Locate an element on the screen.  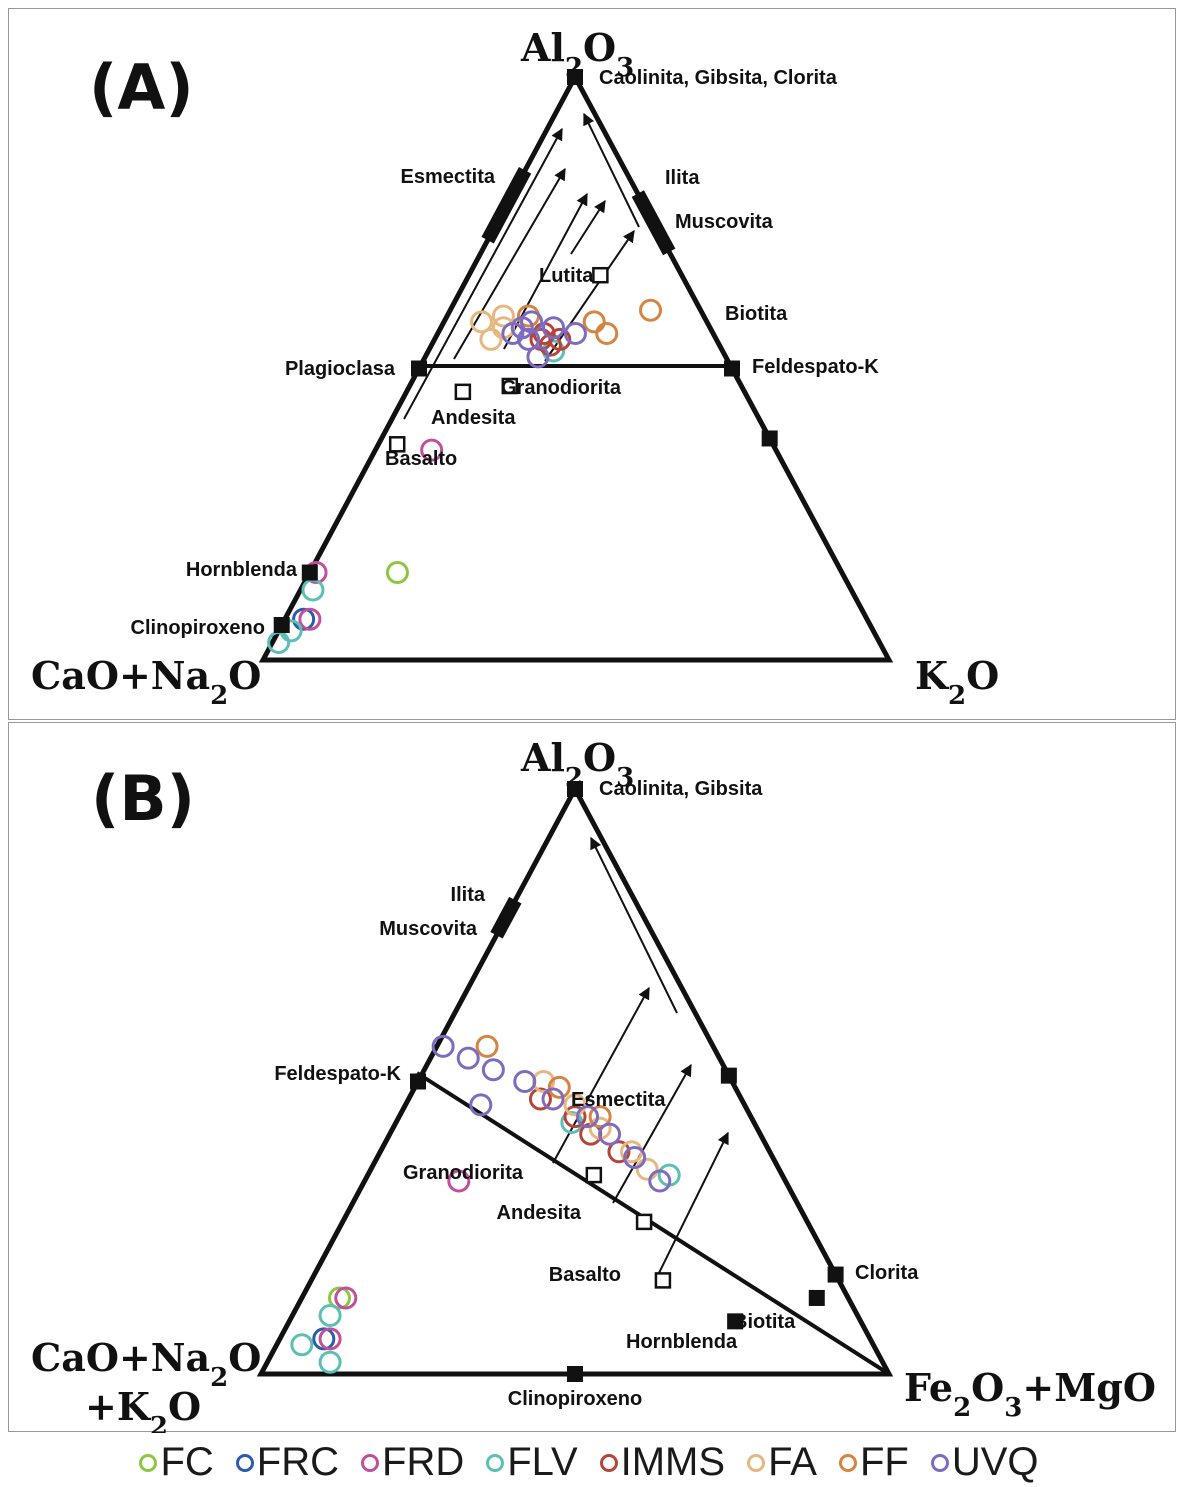
legend: FC FRC FRD FLV IMMS FA FF UVQ is located at coordinates (589, 1462).